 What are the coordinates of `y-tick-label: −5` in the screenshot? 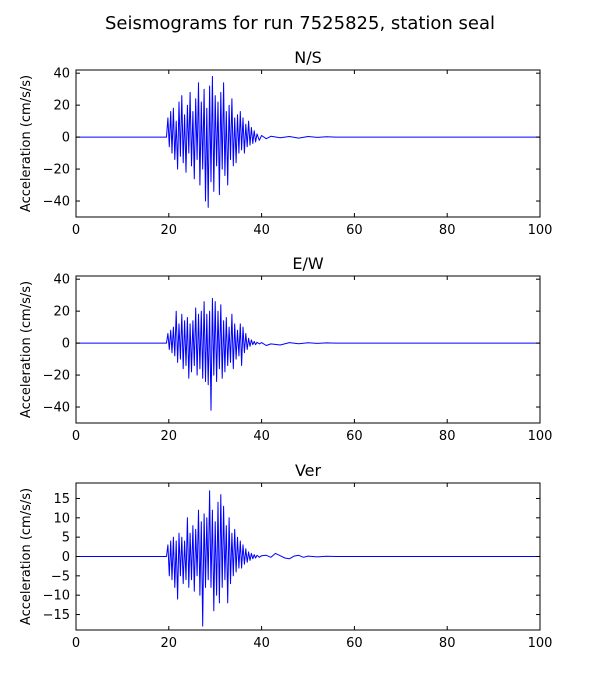 It's located at (60, 576).